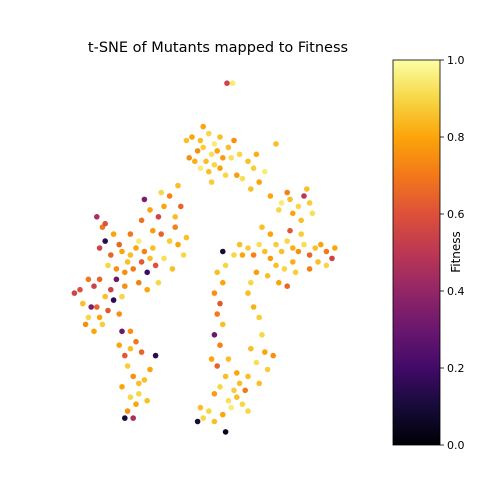  Describe the element at coordinates (456, 60) in the screenshot. I see `colorbar-tick-label: 1.0` at that location.